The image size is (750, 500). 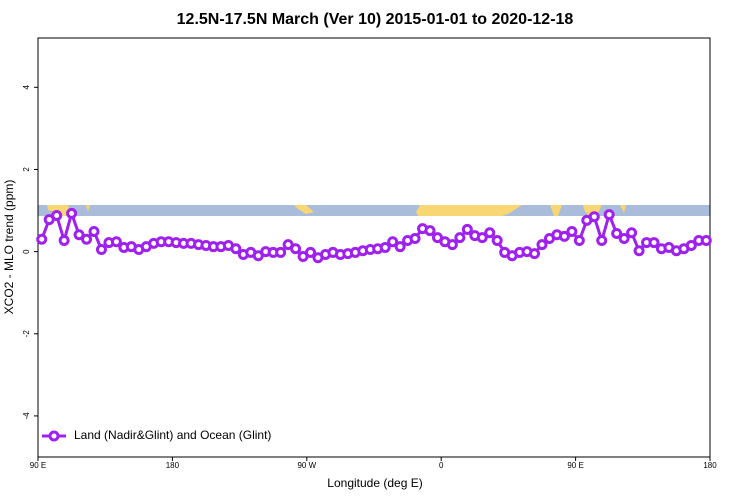 I want to click on y-tick-label: 4, so click(x=26, y=87).